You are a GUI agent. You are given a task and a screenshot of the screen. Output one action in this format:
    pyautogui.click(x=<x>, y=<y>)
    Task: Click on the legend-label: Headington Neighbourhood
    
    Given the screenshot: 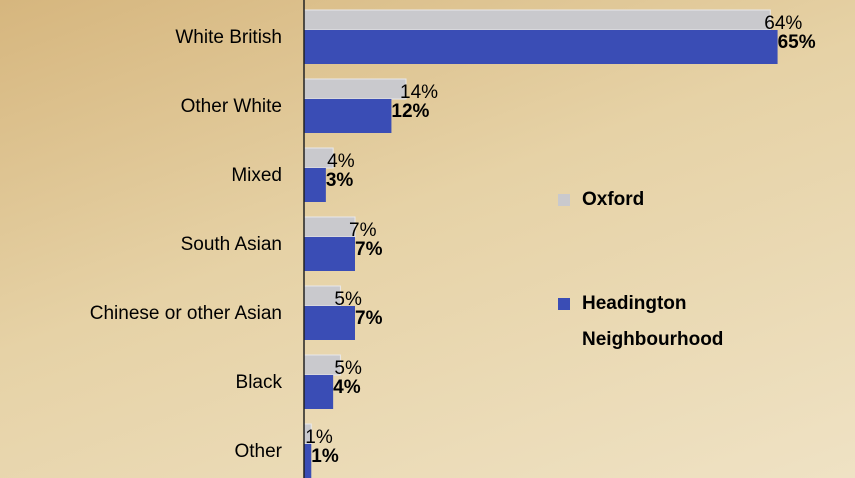 What is the action you would take?
    pyautogui.click(x=653, y=321)
    